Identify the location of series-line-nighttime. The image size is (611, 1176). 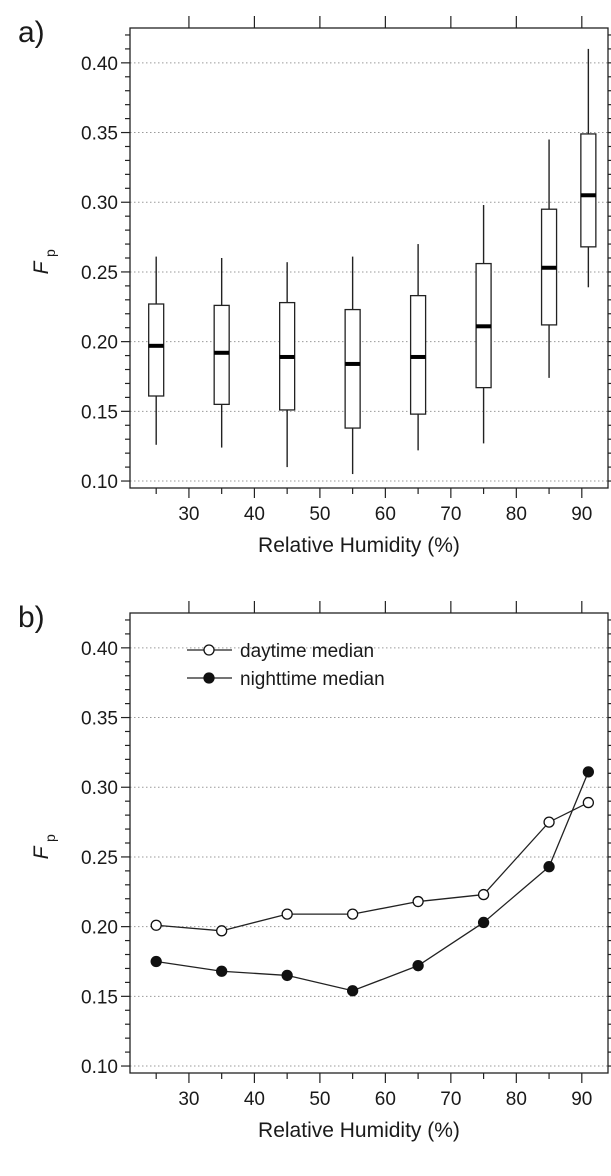
(372, 881).